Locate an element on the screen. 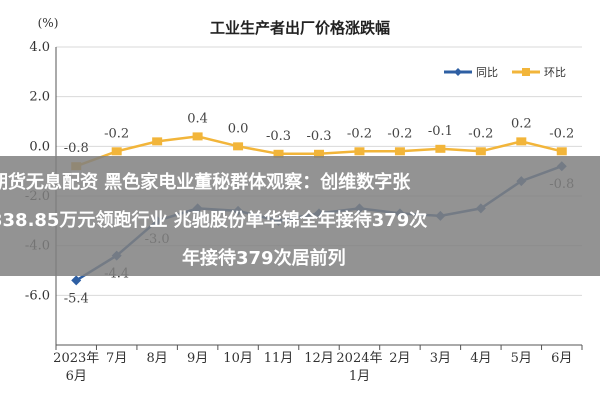 This screenshot has height=400, width=600. overlay-headline-line-3: 年接待379次居前列 is located at coordinates (264, 258).